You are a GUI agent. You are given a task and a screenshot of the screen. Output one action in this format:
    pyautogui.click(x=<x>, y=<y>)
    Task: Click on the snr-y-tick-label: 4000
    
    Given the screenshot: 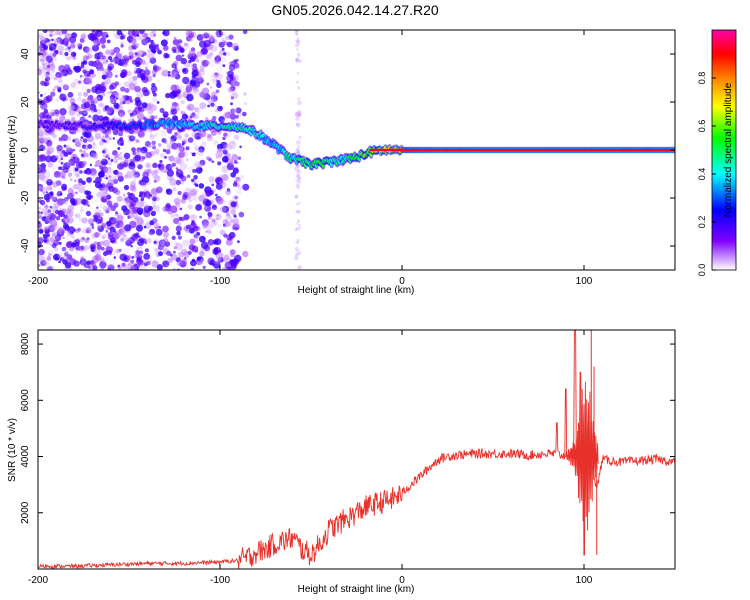 What is the action you would take?
    pyautogui.click(x=25, y=456)
    